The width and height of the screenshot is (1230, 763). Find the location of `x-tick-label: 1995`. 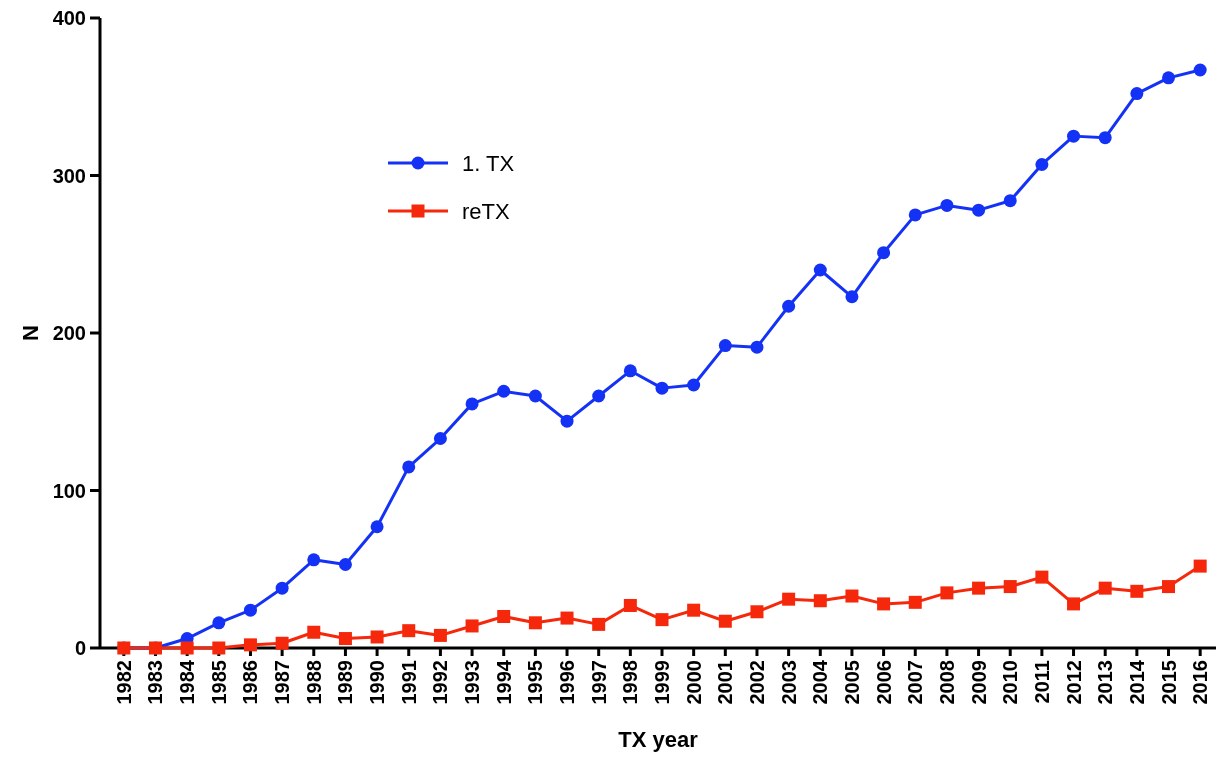

x-tick-label: 1995 is located at coordinates (535, 682).